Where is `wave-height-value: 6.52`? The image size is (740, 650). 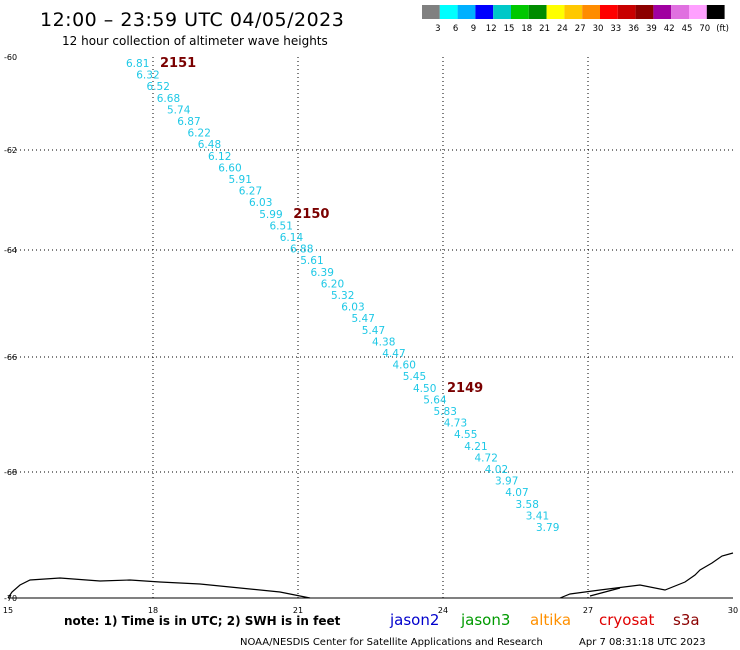 wave-height-value: 6.52 is located at coordinates (158, 87).